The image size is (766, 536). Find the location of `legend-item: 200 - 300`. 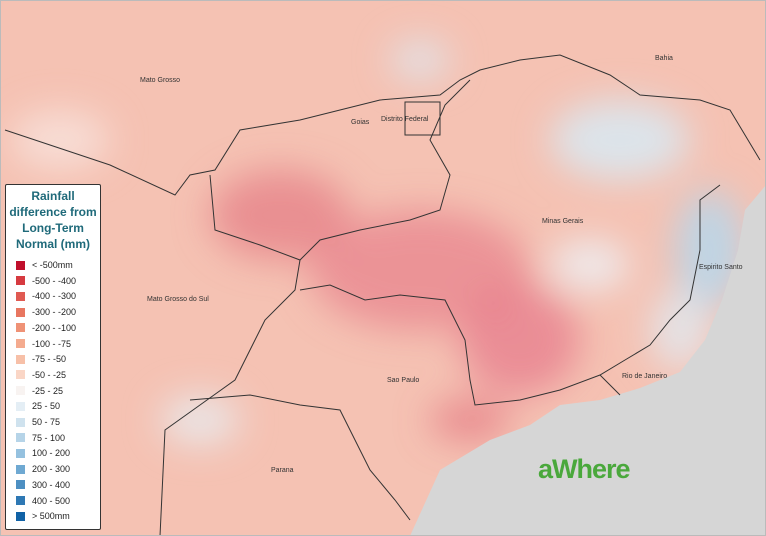

legend-item: 200 - 300 is located at coordinates (43, 469).